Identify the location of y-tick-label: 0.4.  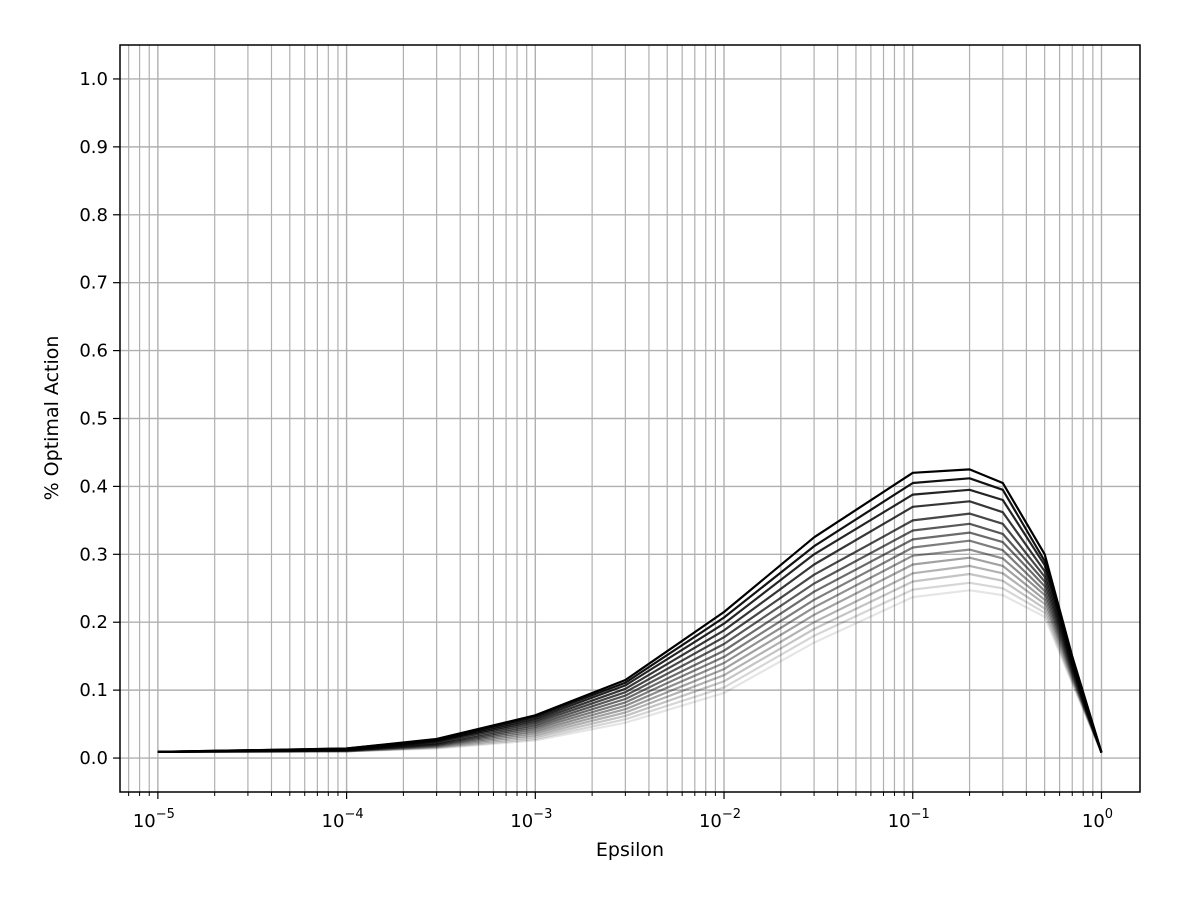
(93, 486).